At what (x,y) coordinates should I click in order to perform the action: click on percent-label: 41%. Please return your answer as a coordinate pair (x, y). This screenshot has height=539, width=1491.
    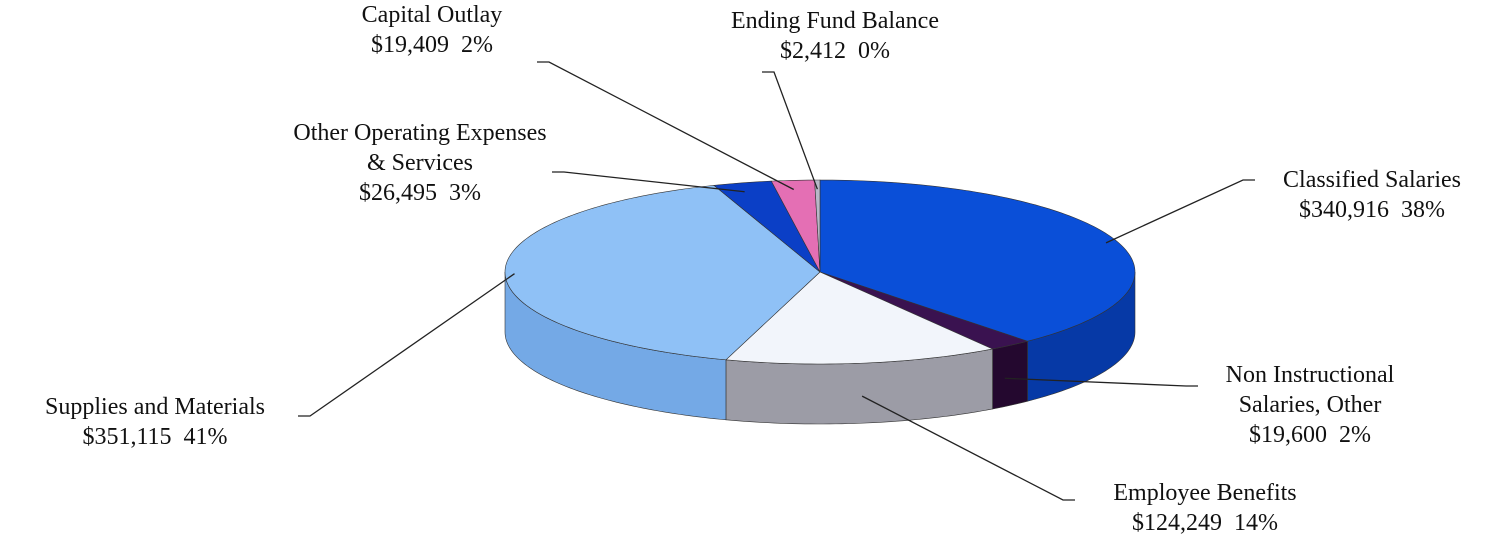
    Looking at the image, I should click on (205, 437).